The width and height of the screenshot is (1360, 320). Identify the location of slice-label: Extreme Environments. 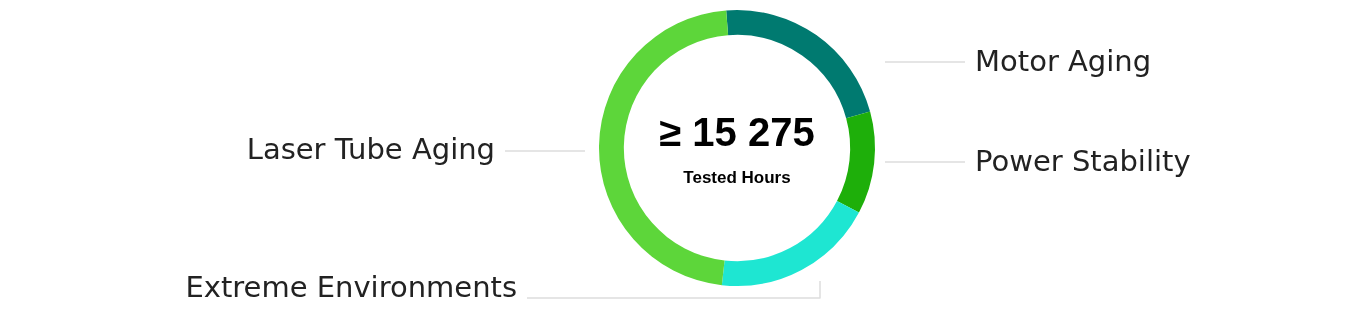
(351, 286).